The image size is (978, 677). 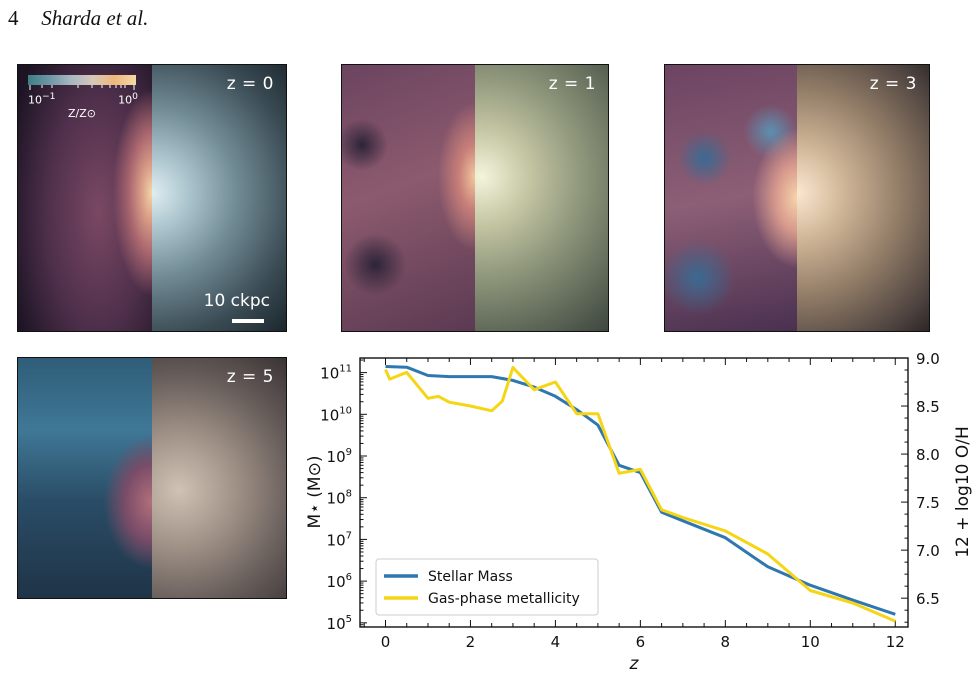 I want to click on y-left-tick-label: 10⁶, so click(x=339, y=581).